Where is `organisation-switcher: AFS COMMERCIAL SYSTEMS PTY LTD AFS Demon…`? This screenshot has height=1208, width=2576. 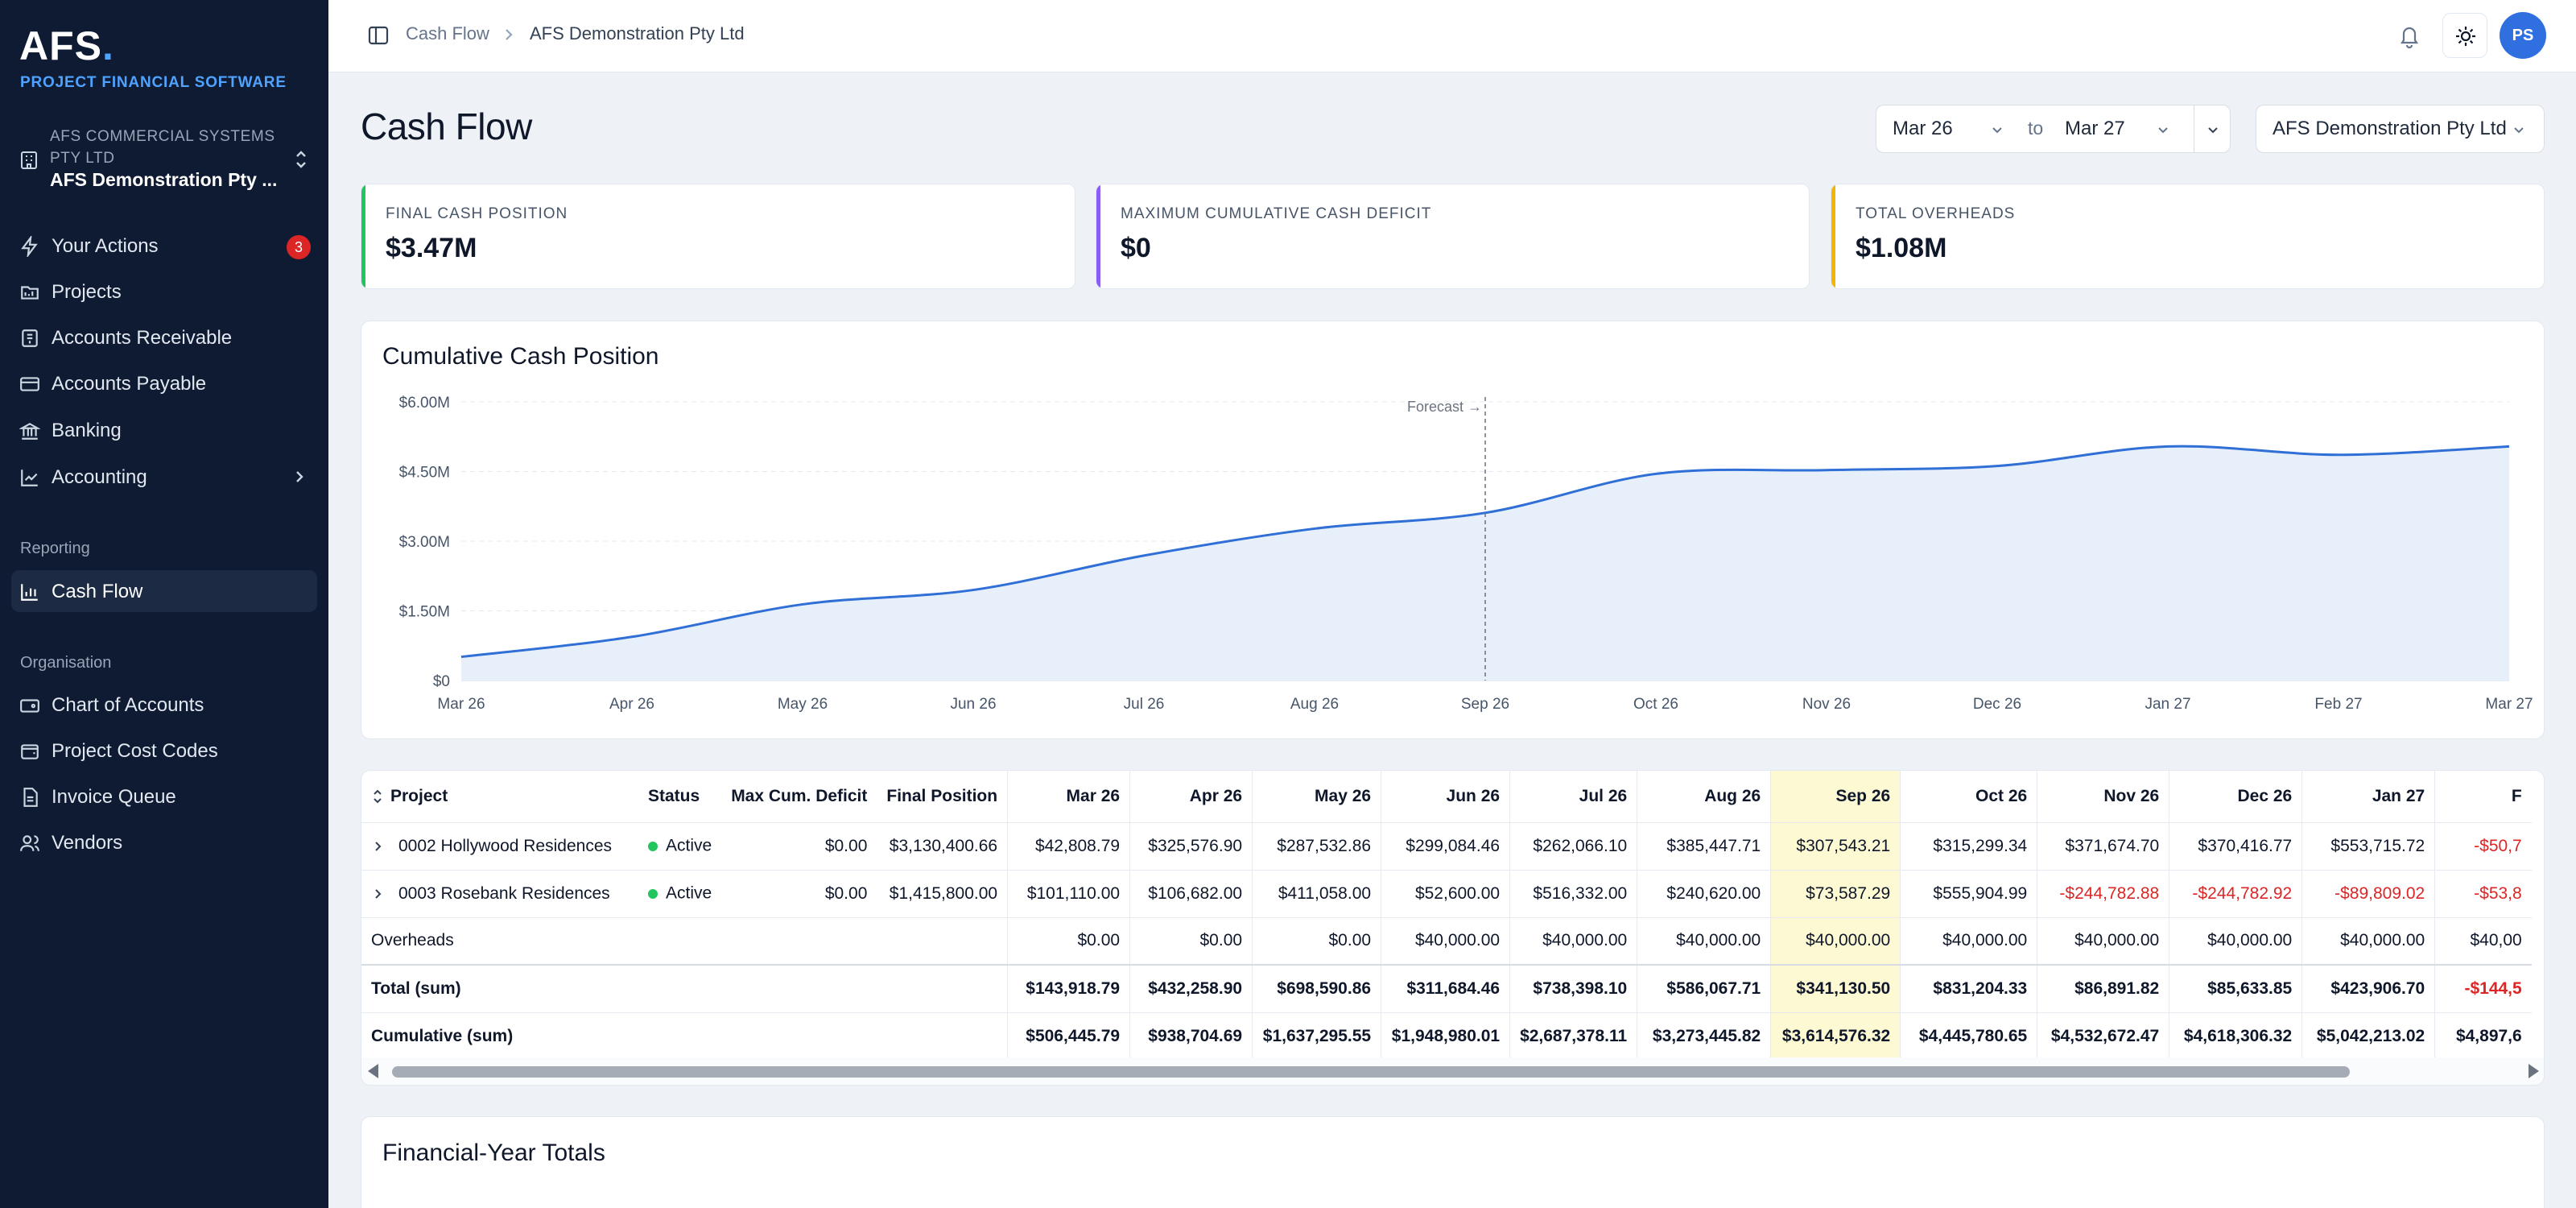 organisation-switcher: AFS COMMERCIAL SYSTEMS PTY LTD AFS Demon… is located at coordinates (165, 159).